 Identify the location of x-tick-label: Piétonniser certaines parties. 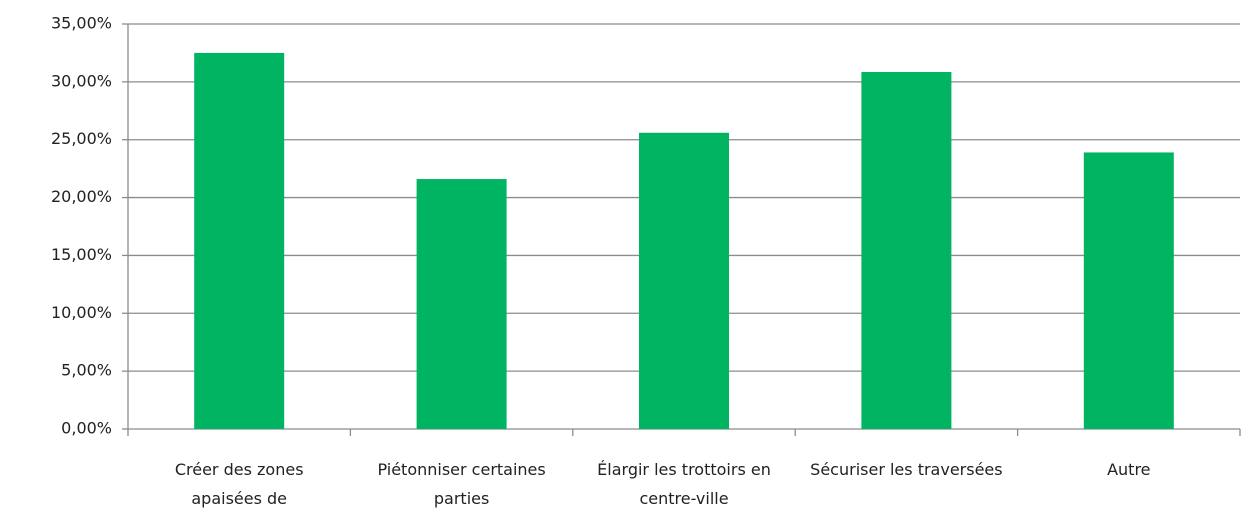
(461, 484).